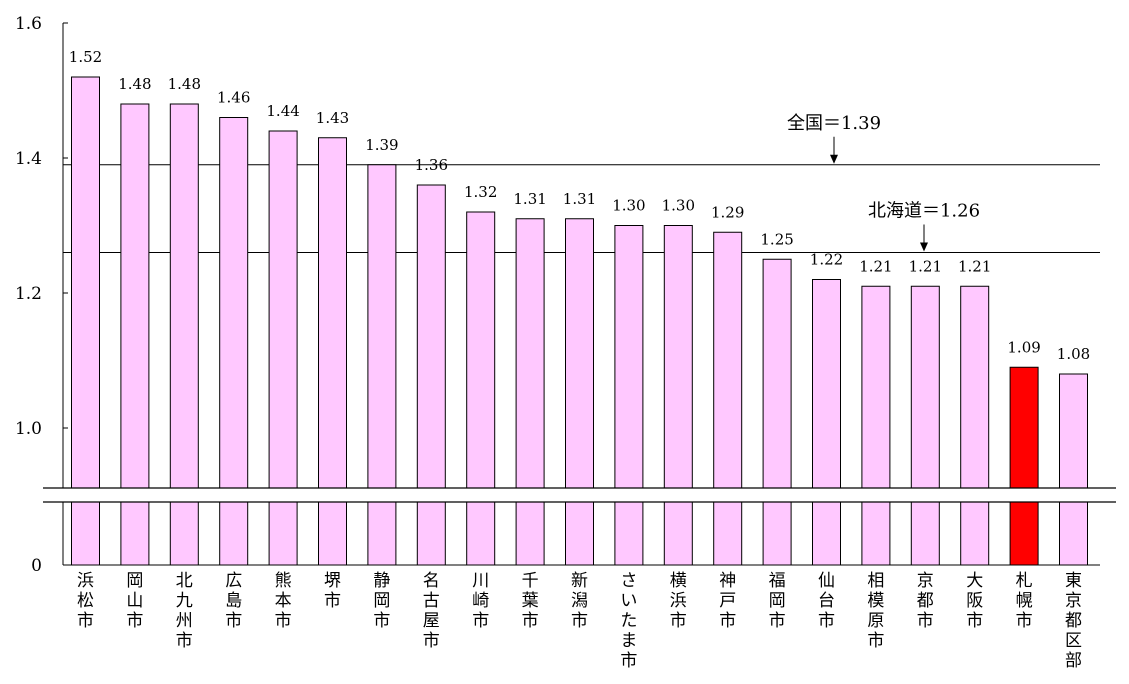  What do you see at coordinates (233, 98) in the screenshot?
I see `data-label: 1.46` at bounding box center [233, 98].